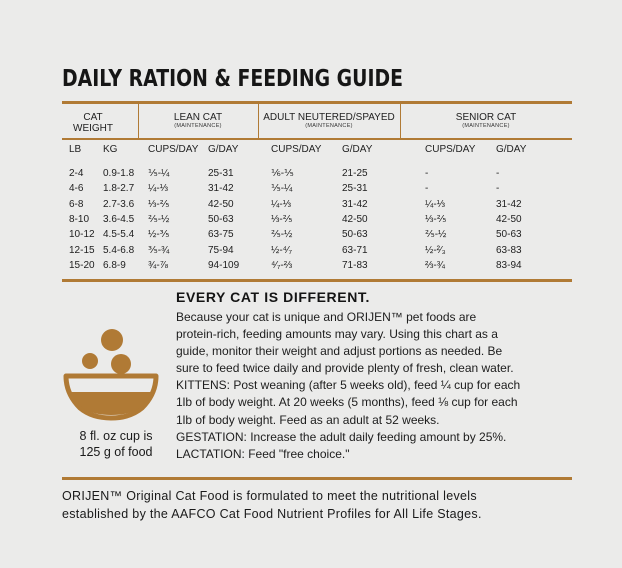  What do you see at coordinates (82, 235) in the screenshot?
I see `table-cell: 10-12` at bounding box center [82, 235].